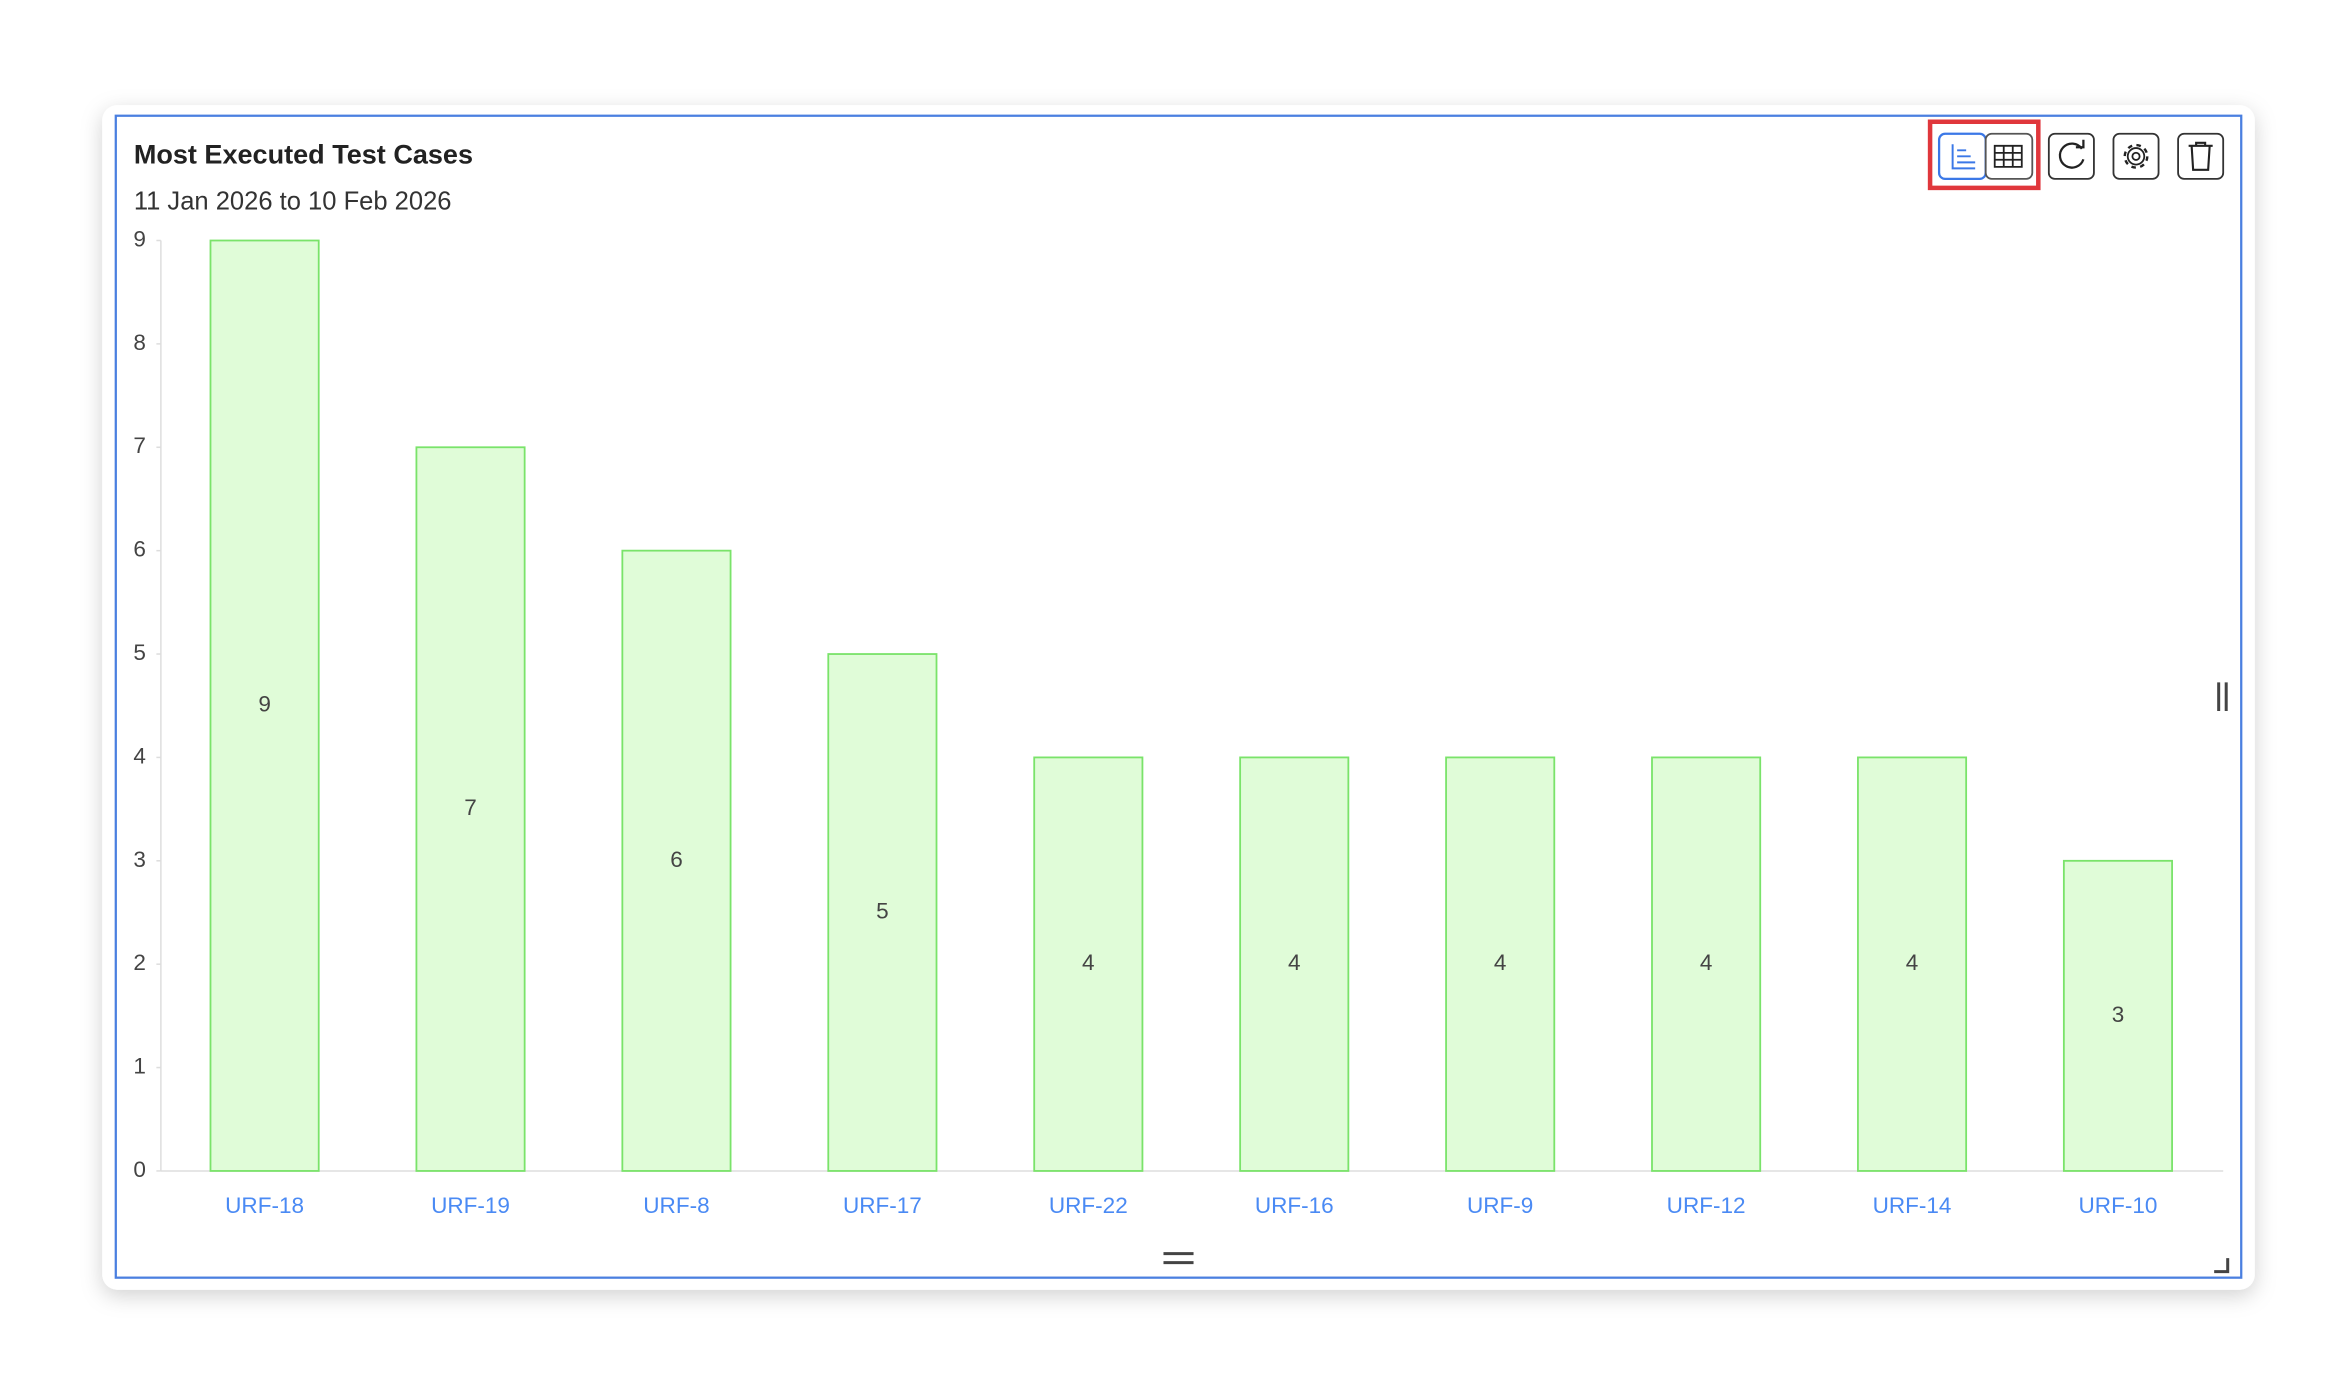 This screenshot has width=2348, height=1388. Describe the element at coordinates (139, 859) in the screenshot. I see `y-tick-label: 3` at that location.